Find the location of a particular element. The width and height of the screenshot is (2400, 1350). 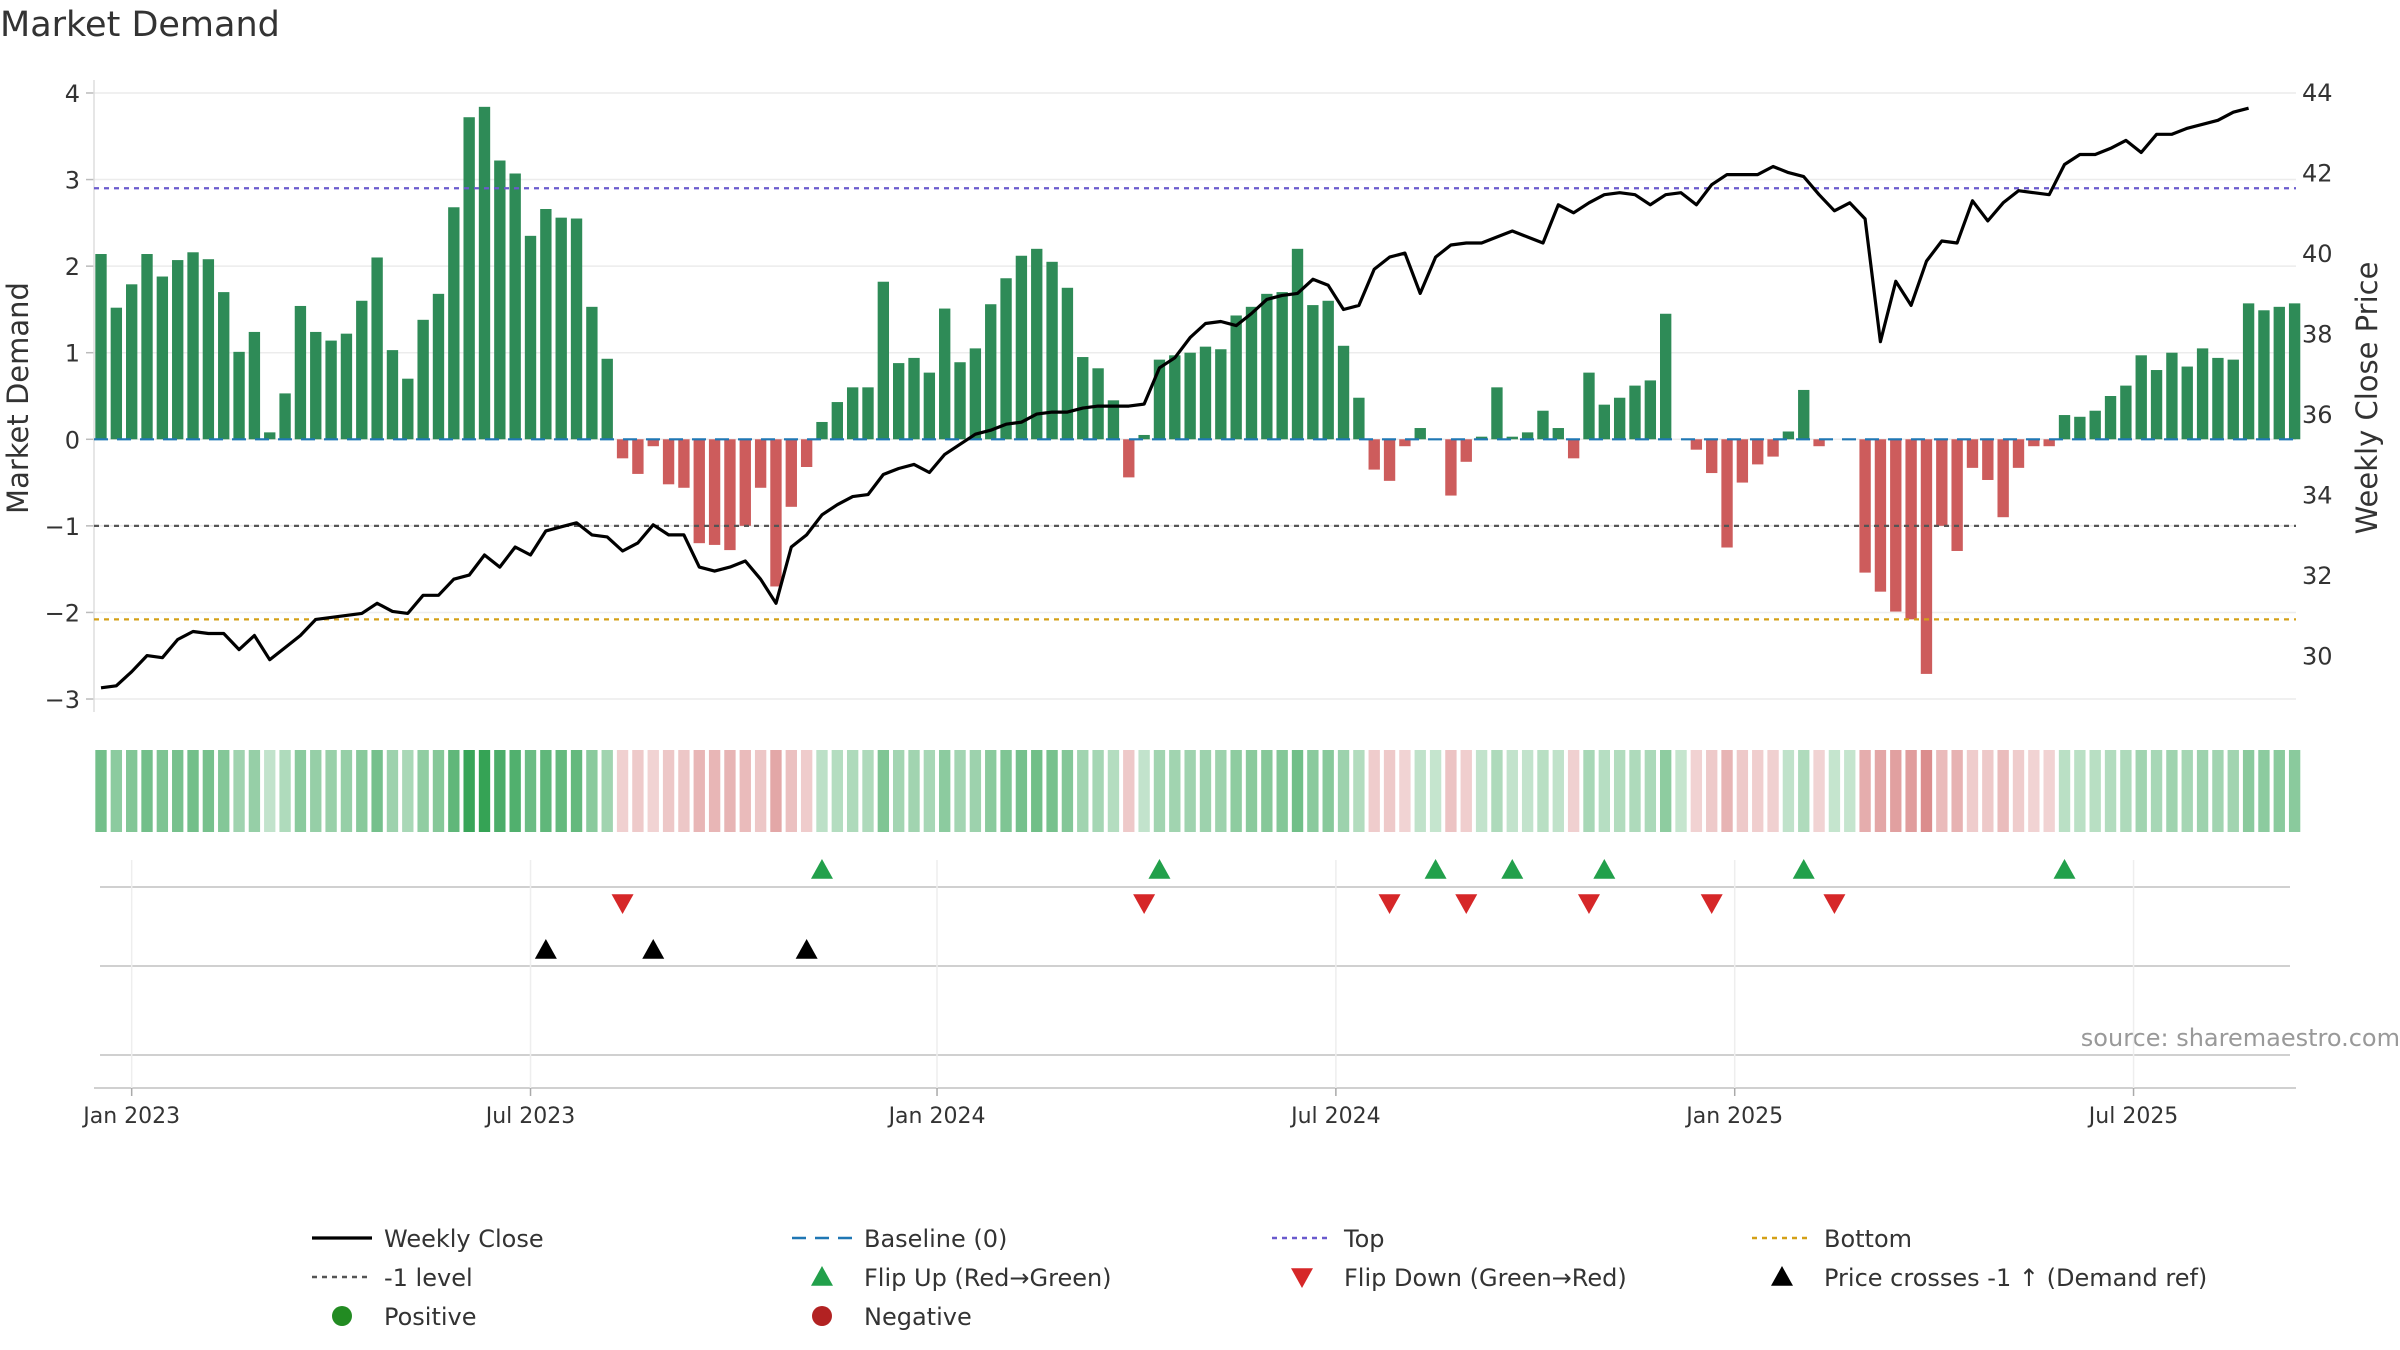

legend-label: Bottom is located at coordinates (1868, 1239).